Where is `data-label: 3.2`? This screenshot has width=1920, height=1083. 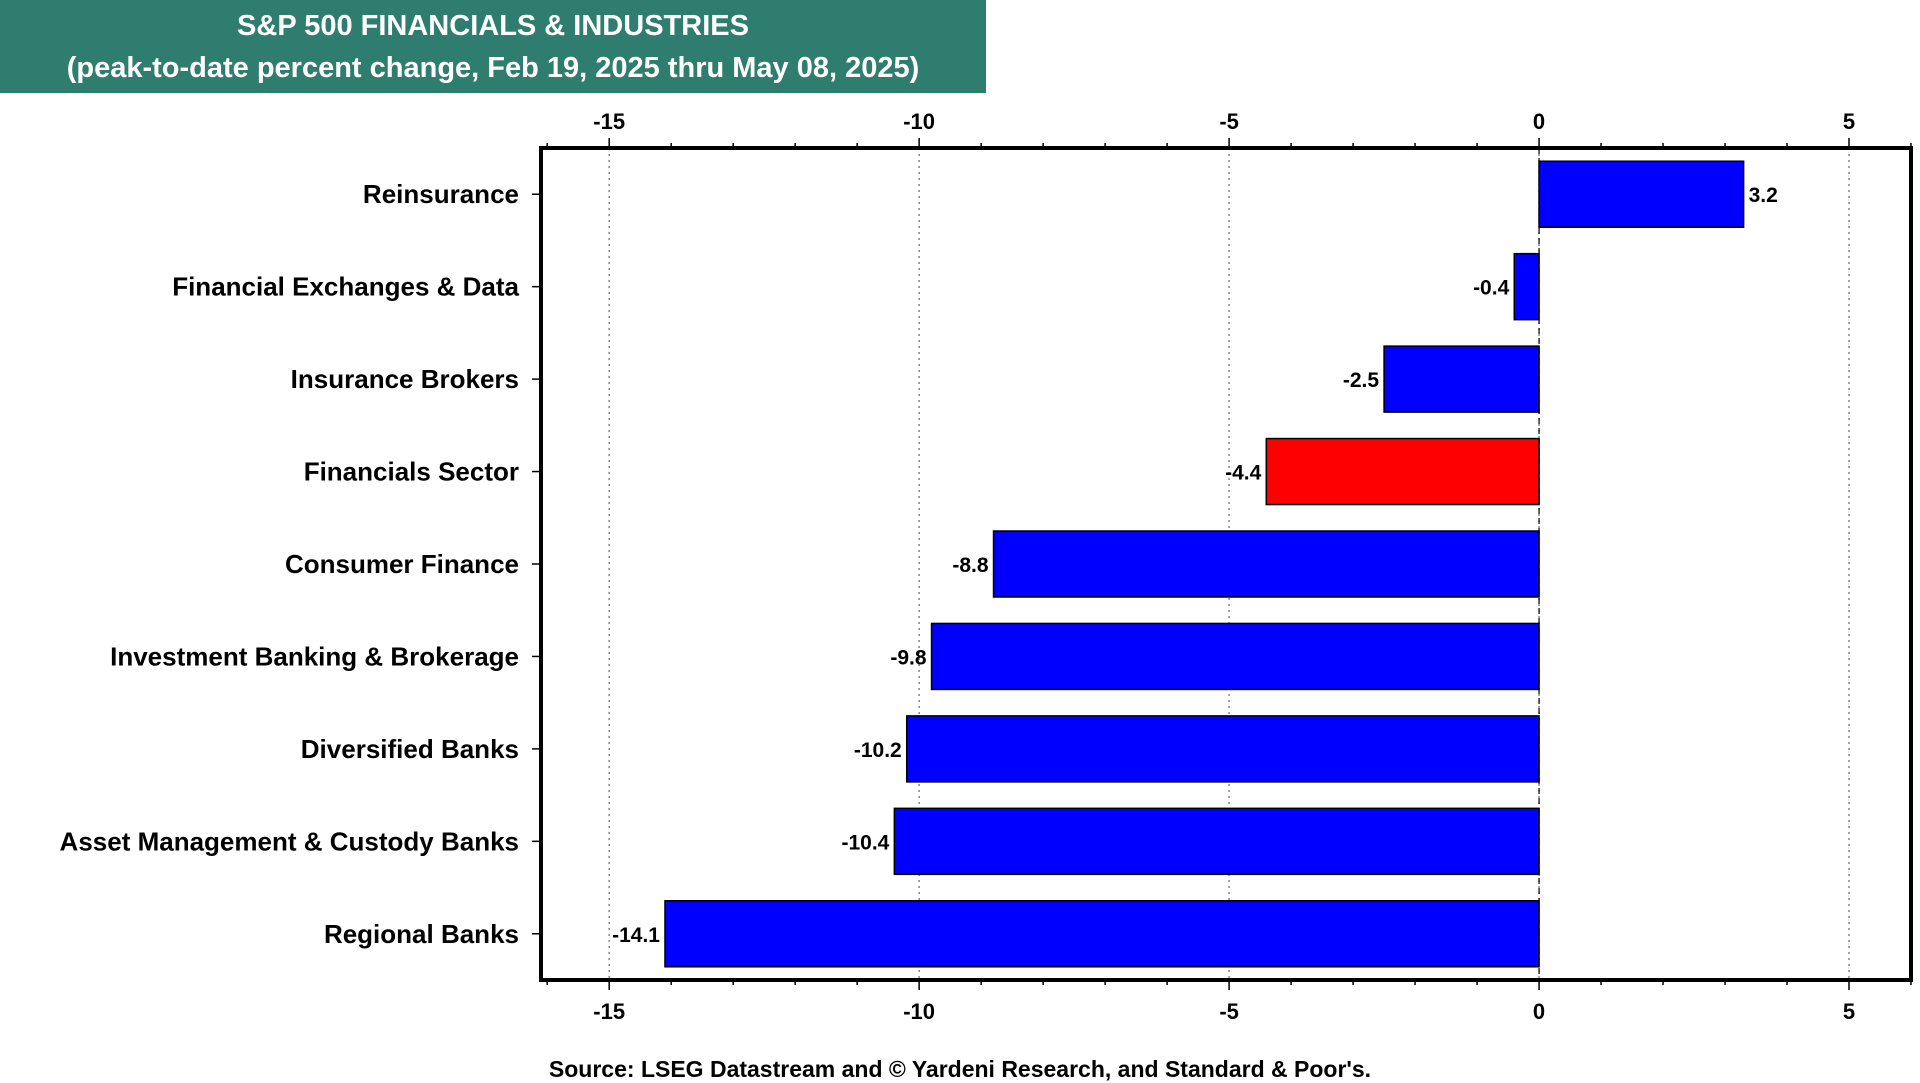
data-label: 3.2 is located at coordinates (1763, 195).